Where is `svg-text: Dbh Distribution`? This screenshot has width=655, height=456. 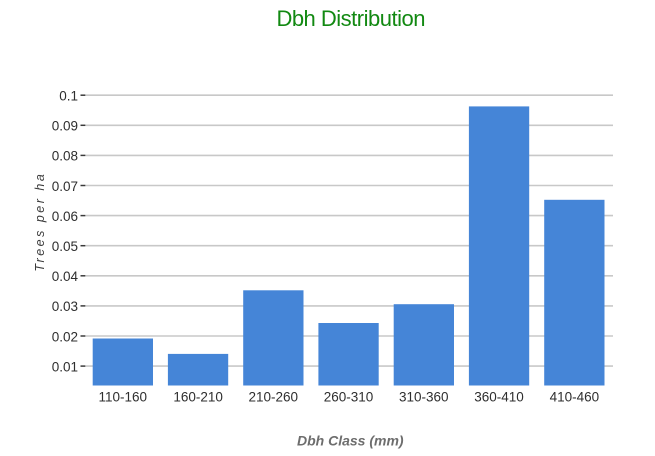 svg-text: Dbh Distribution is located at coordinates (350, 18).